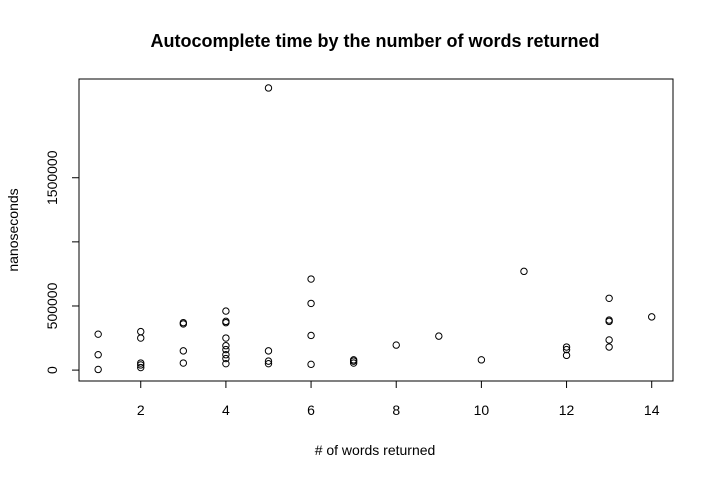  I want to click on x-tick-label: 6, so click(311, 410).